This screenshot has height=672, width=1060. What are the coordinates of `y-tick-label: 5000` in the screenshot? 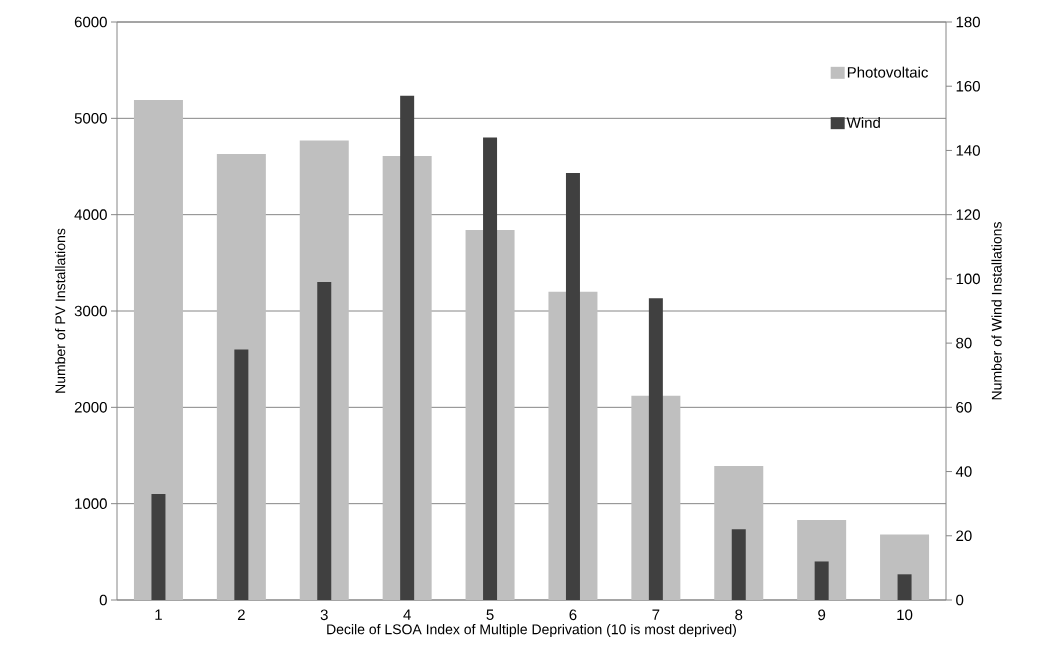 It's located at (90, 118).